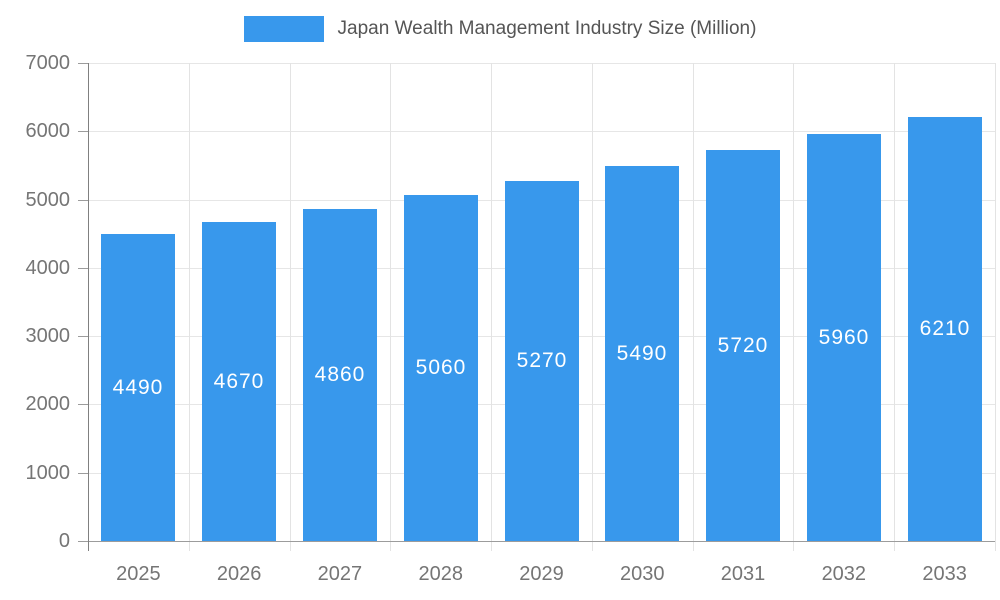  What do you see at coordinates (340, 574) in the screenshot?
I see `x-axis-tick-label: 2027` at bounding box center [340, 574].